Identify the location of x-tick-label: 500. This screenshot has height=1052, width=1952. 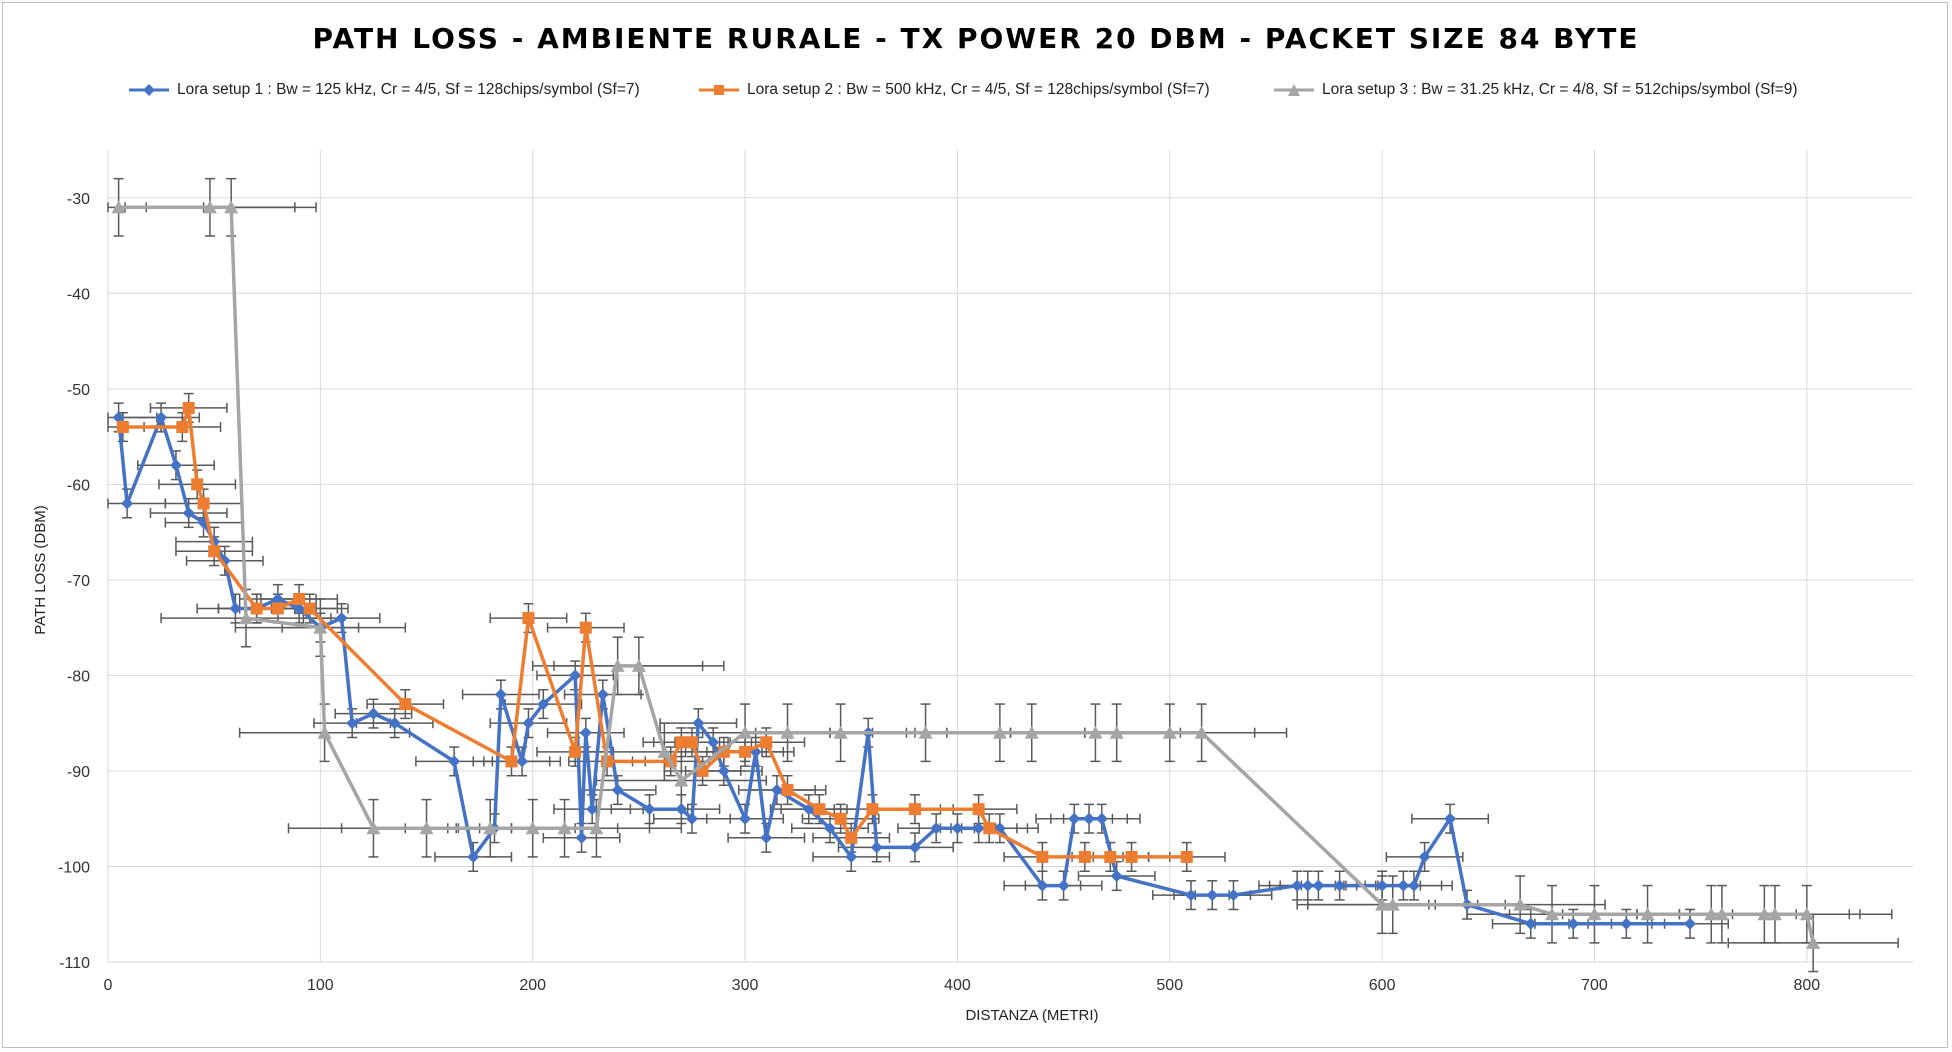
(1169, 985).